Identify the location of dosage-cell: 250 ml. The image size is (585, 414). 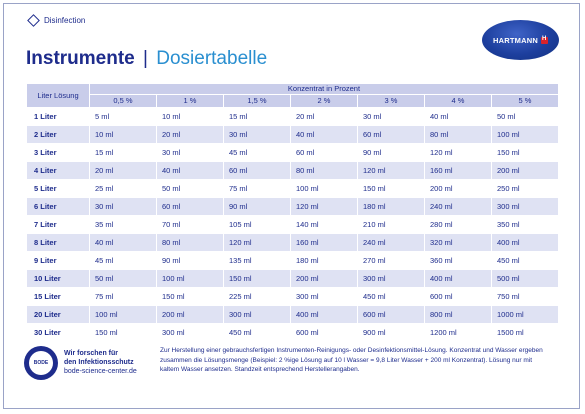
(525, 188).